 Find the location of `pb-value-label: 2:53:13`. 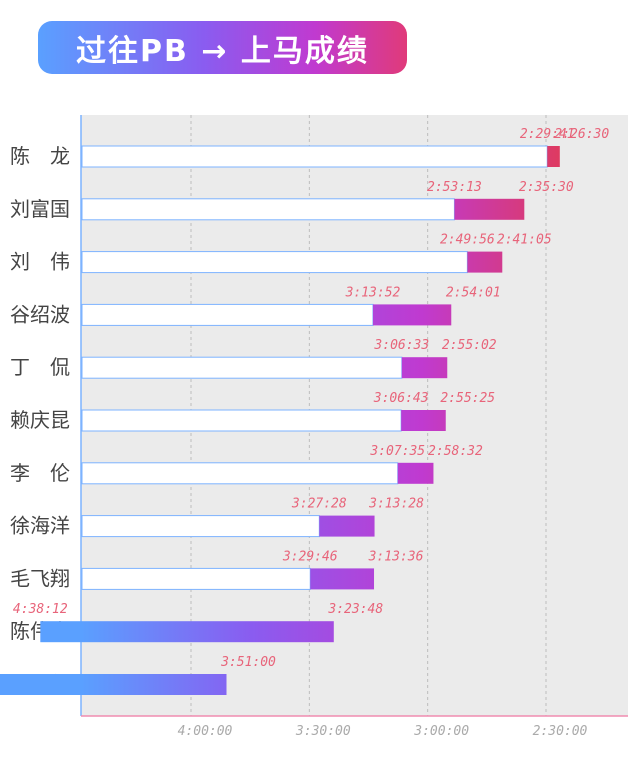

pb-value-label: 2:53:13 is located at coordinates (454, 187).